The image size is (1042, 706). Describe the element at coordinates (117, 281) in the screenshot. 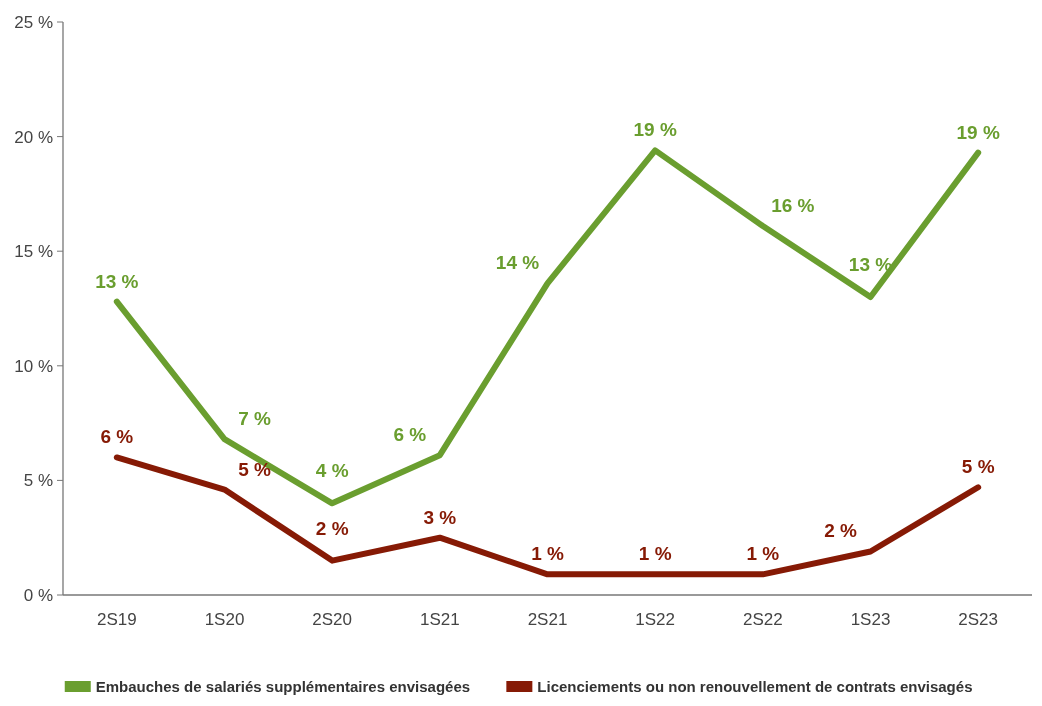

I see `data-label: 13 %` at that location.